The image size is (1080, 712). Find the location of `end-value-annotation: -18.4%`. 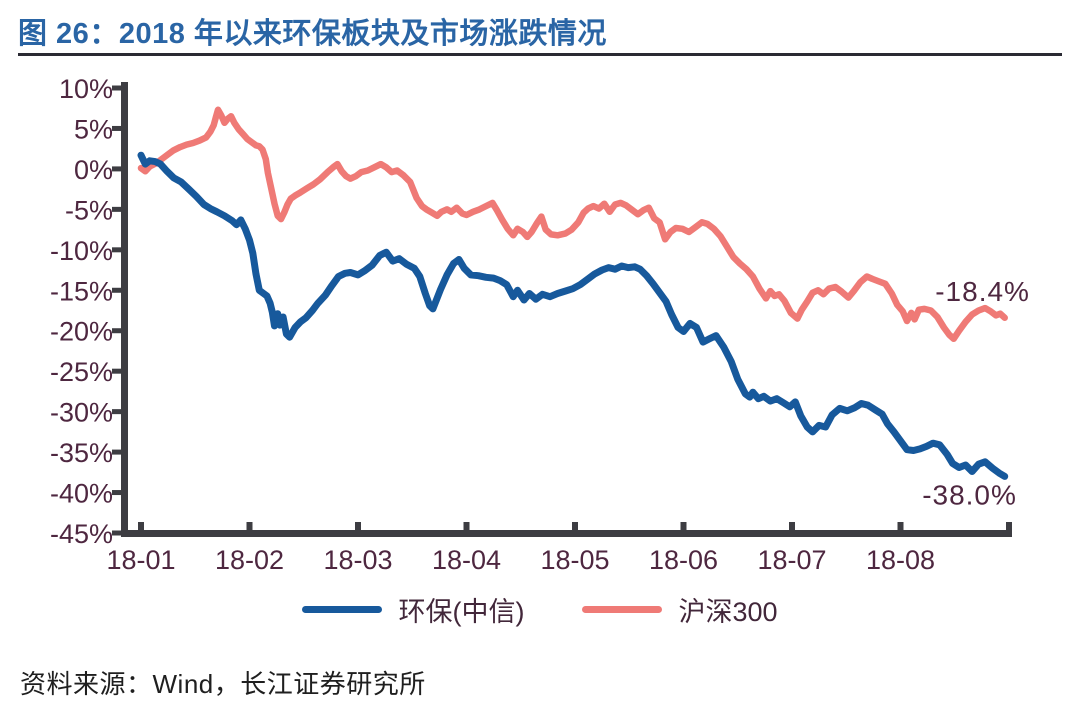

end-value-annotation: -18.4% is located at coordinates (982, 291).